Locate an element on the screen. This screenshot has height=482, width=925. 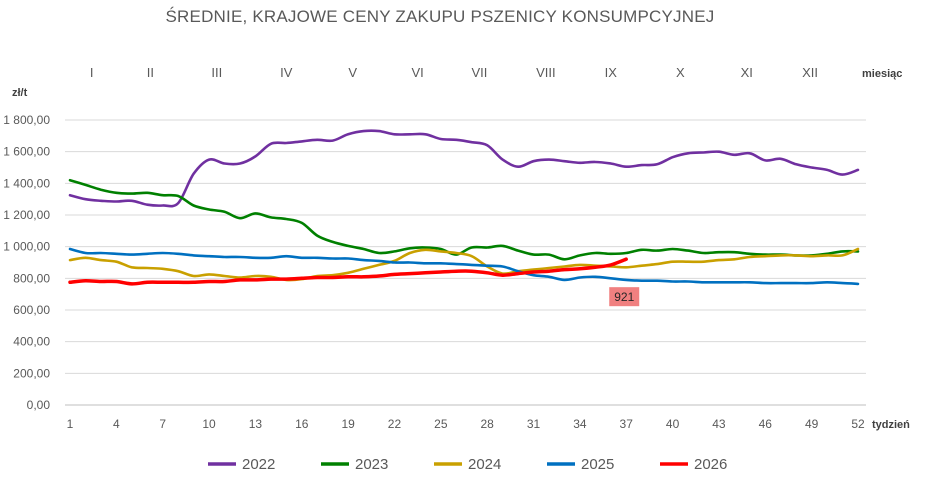
month-label: VI is located at coordinates (417, 72).